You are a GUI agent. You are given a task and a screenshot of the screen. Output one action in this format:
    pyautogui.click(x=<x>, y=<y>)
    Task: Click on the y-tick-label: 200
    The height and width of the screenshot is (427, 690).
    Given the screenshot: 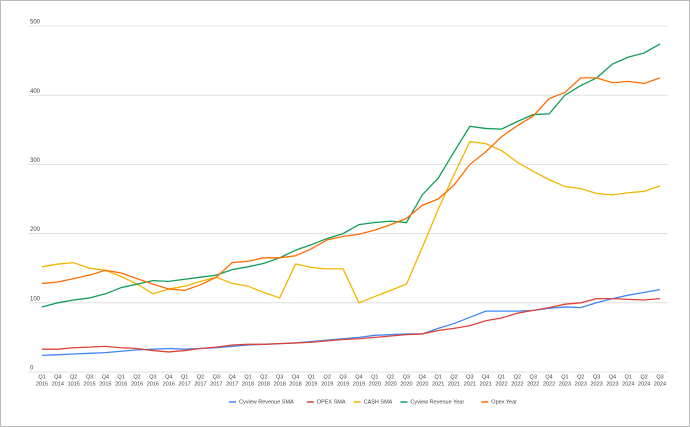 What is the action you would take?
    pyautogui.click(x=35, y=230)
    